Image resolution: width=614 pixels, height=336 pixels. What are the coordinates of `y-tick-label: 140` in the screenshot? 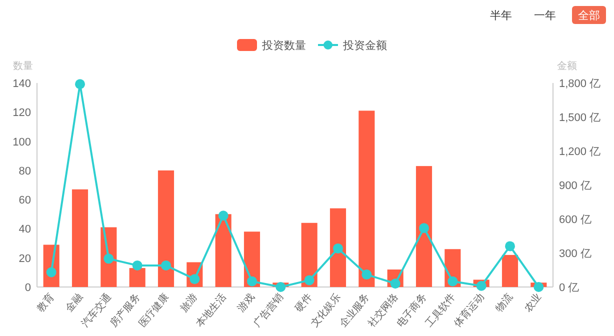 It's located at (21, 84).